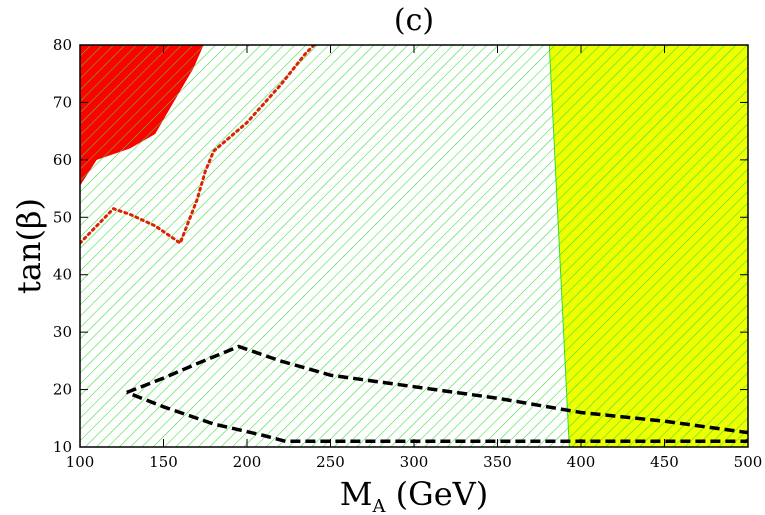 This screenshot has height=515, width=765. I want to click on x-tick-label: 150, so click(163, 462).